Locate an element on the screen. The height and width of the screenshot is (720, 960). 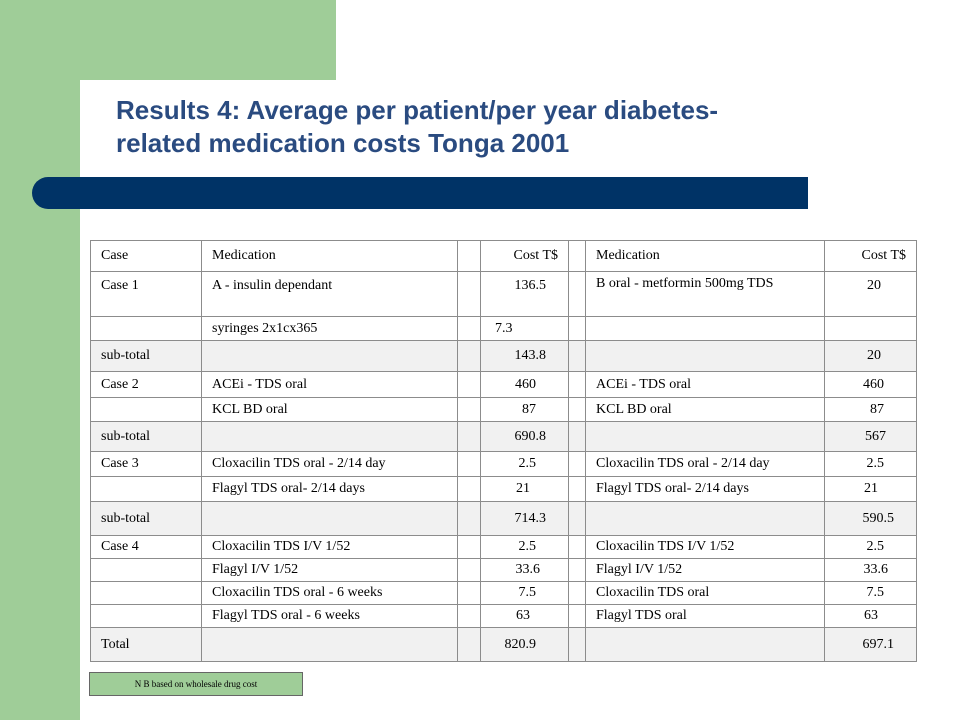
medication-a-cell: syringes 2x1cx365 is located at coordinates (329, 328).